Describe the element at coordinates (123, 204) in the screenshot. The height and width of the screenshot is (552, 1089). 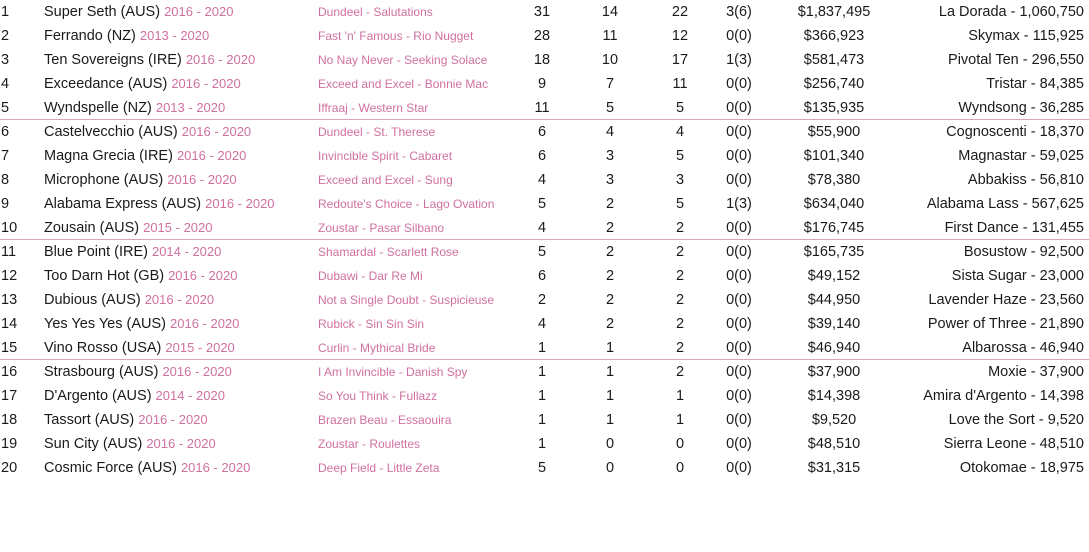
I see `sire-name: Alabama Express (AUS)` at that location.